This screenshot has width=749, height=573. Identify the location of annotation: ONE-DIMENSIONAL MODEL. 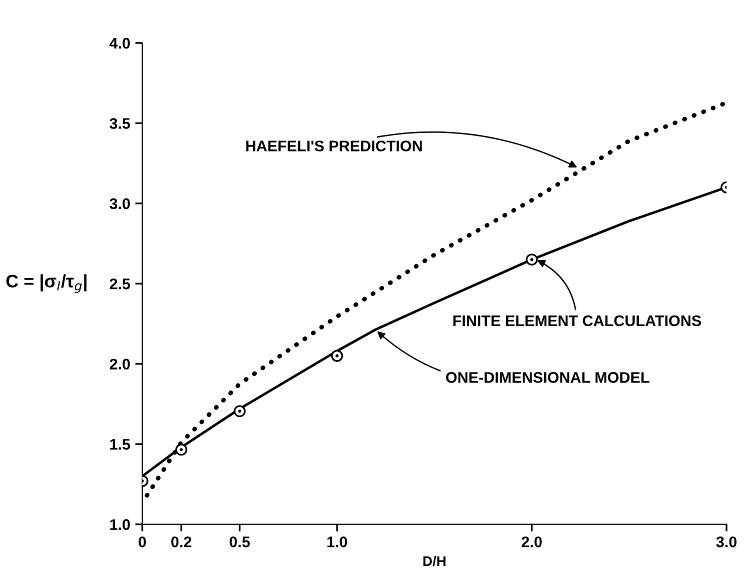
(548, 377).